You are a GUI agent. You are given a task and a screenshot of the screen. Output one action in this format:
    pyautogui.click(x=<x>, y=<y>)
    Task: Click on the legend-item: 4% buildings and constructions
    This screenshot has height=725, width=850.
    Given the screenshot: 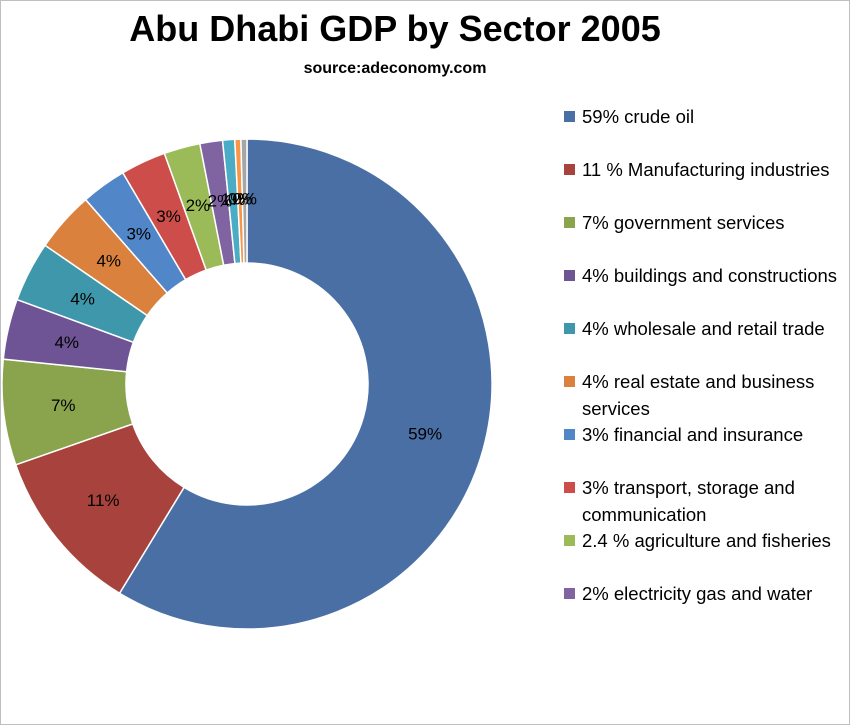 What is the action you would take?
    pyautogui.click(x=702, y=276)
    